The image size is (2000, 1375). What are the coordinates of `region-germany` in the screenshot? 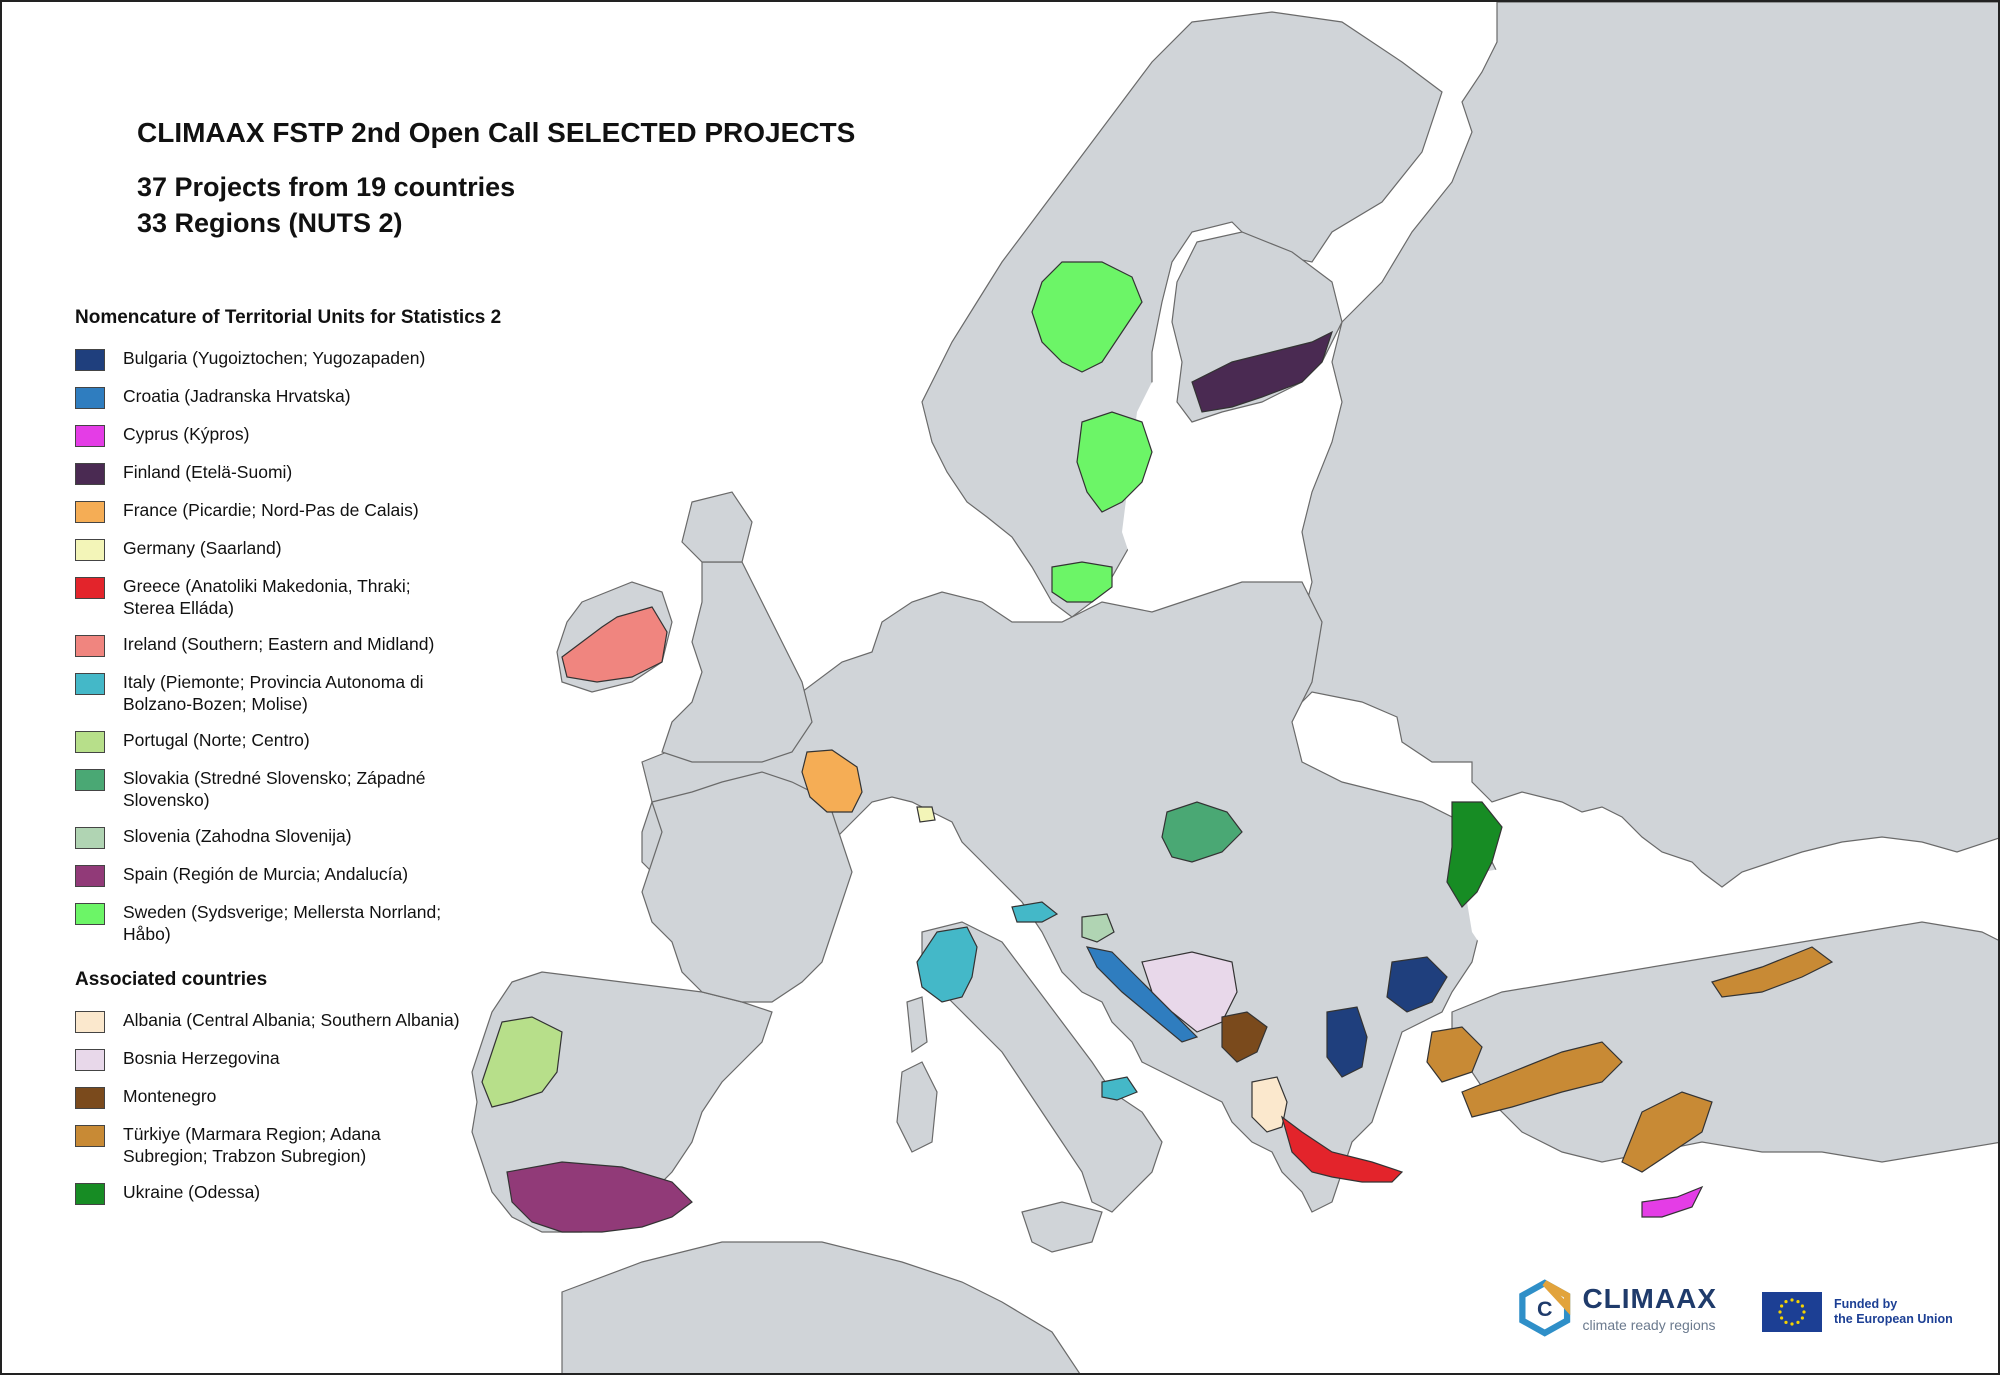 It's located at (926, 814).